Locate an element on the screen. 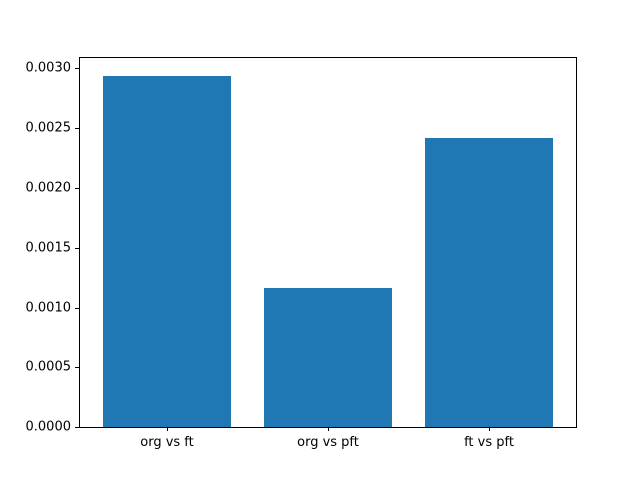  x-tick-label-ft-vs-pft: ft vs pft is located at coordinates (489, 442).